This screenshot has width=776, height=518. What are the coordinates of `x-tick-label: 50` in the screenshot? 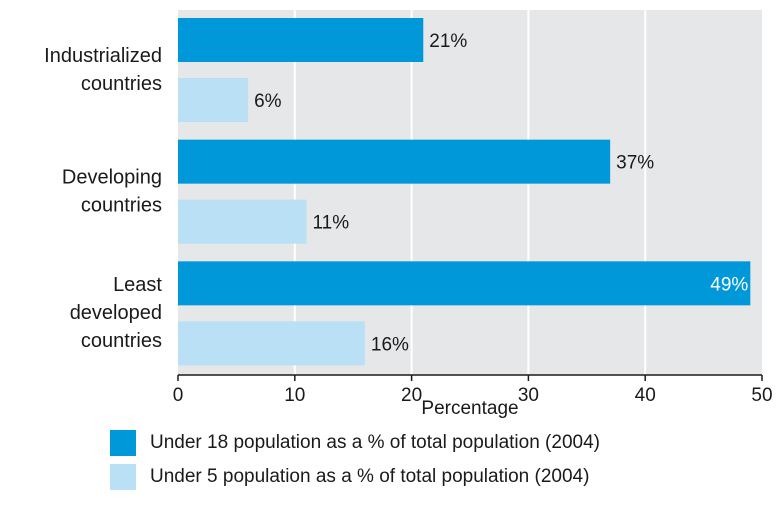 It's located at (761, 395).